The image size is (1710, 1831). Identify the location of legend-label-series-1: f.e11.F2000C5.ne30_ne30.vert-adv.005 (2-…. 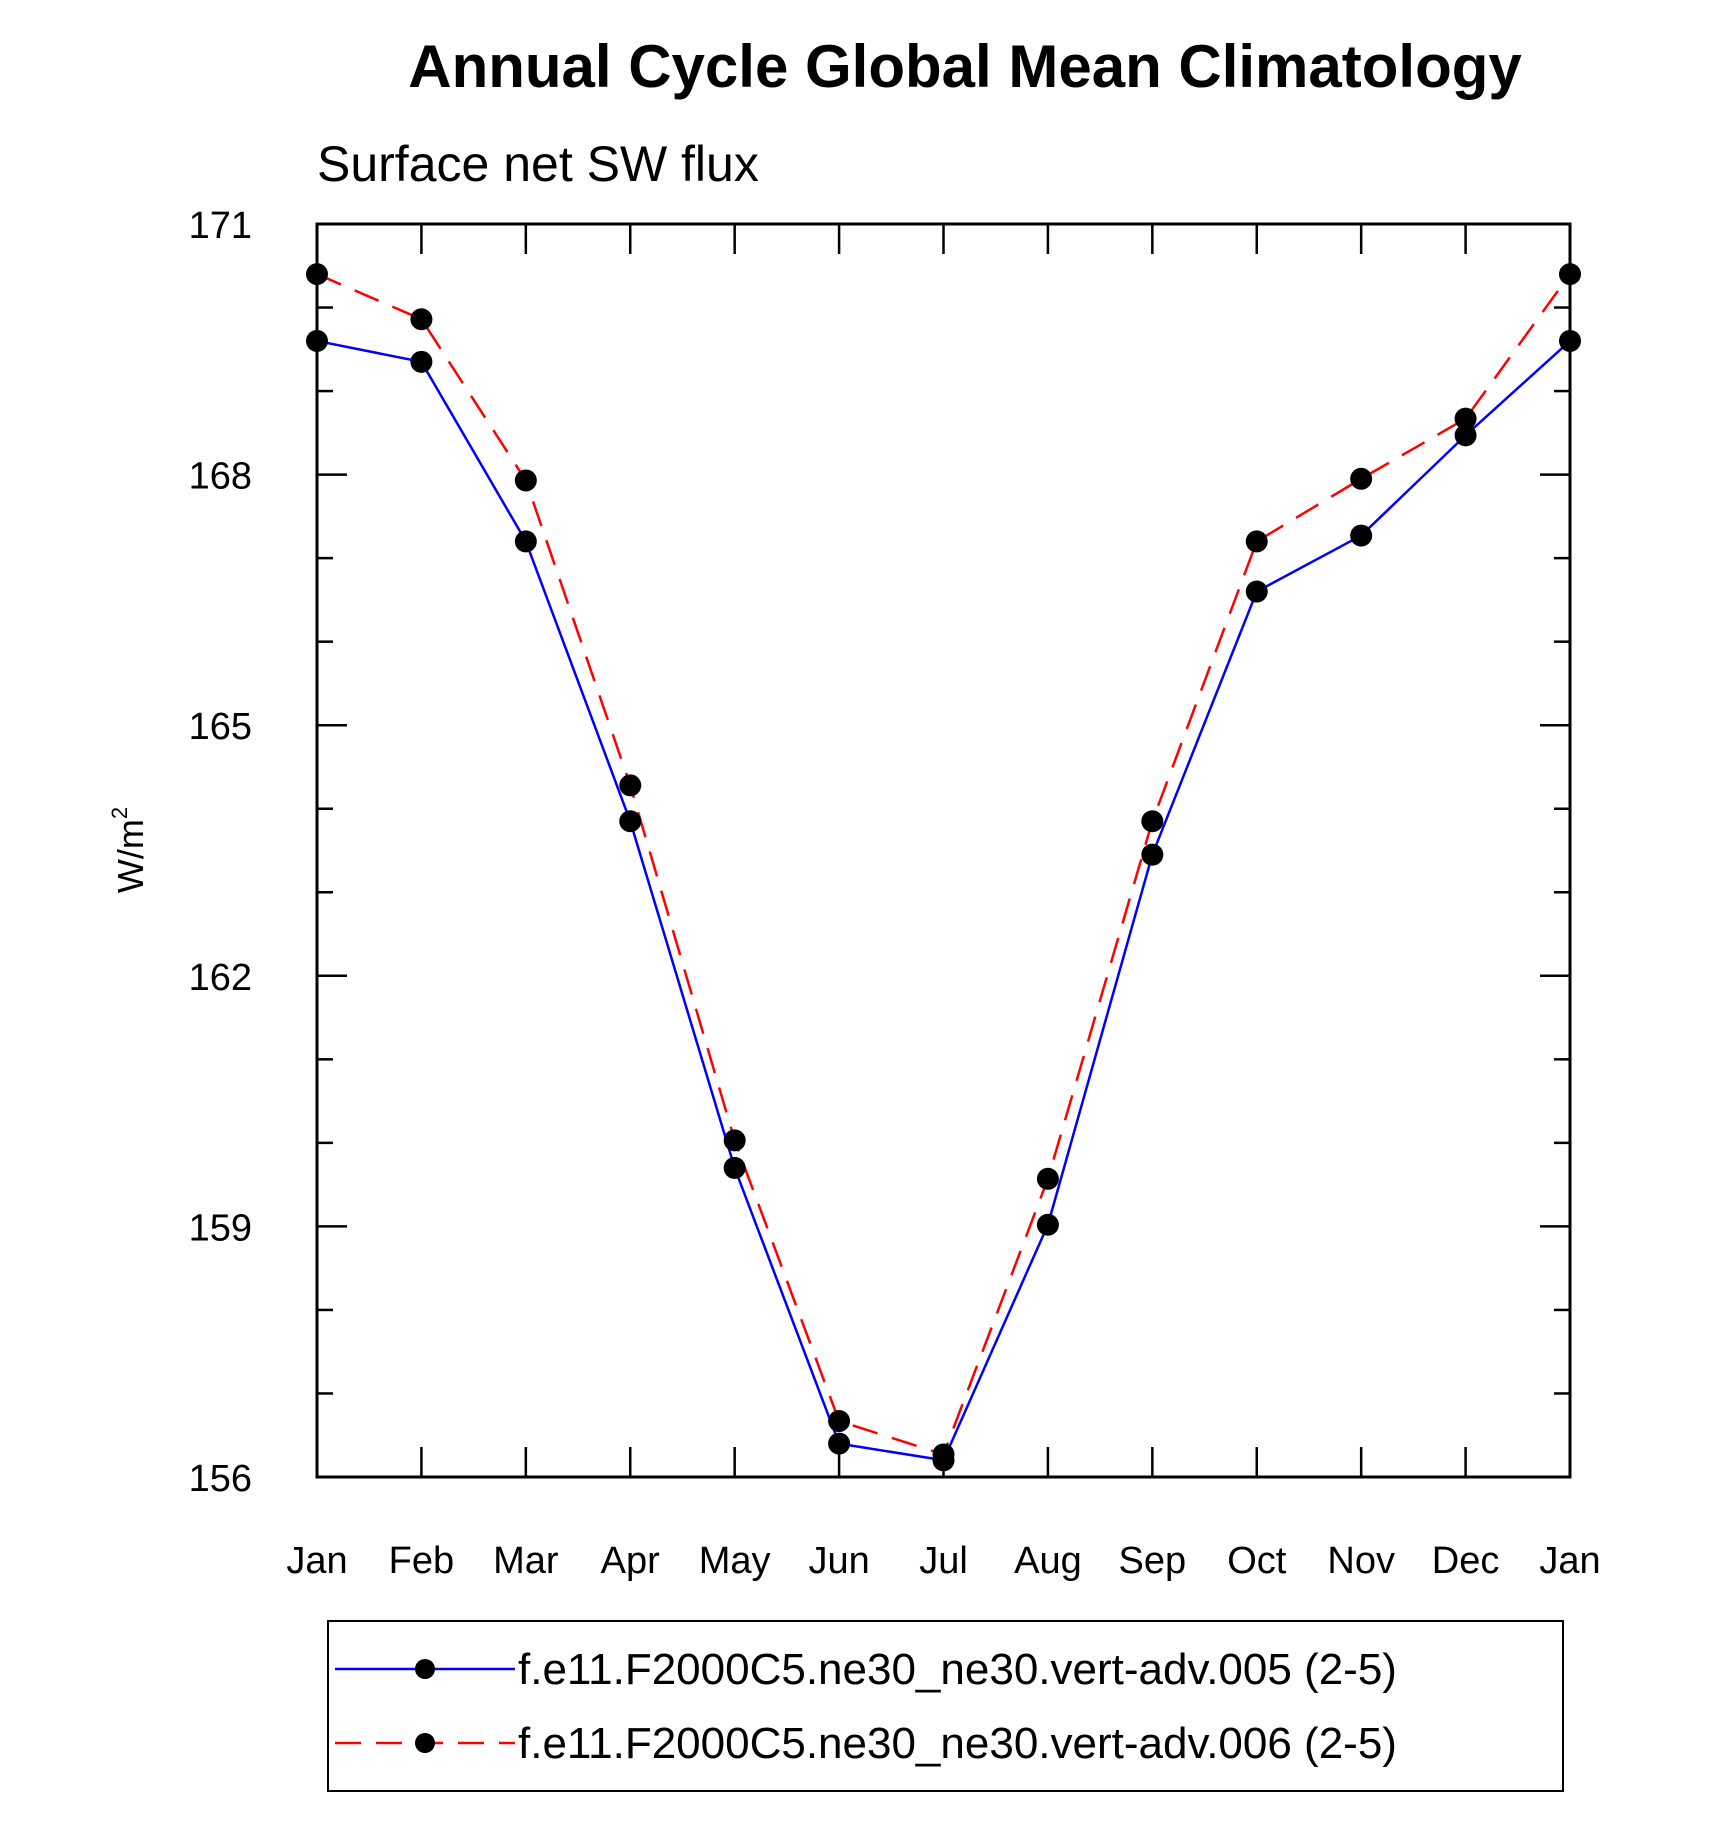
(957, 1669).